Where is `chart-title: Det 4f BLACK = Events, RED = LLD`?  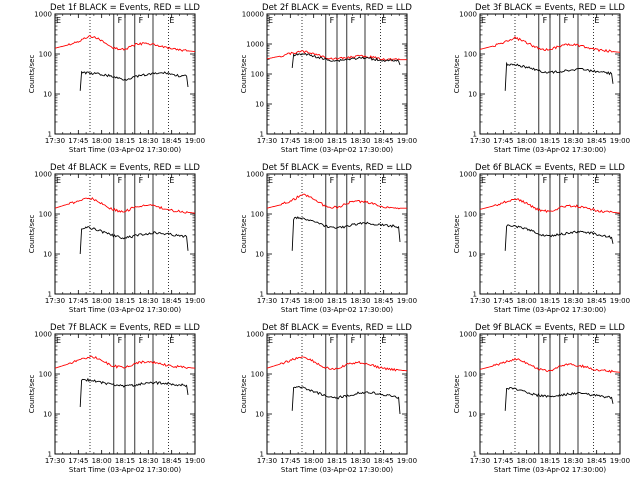 chart-title: Det 4f BLACK = Events, RED = LLD is located at coordinates (125, 168).